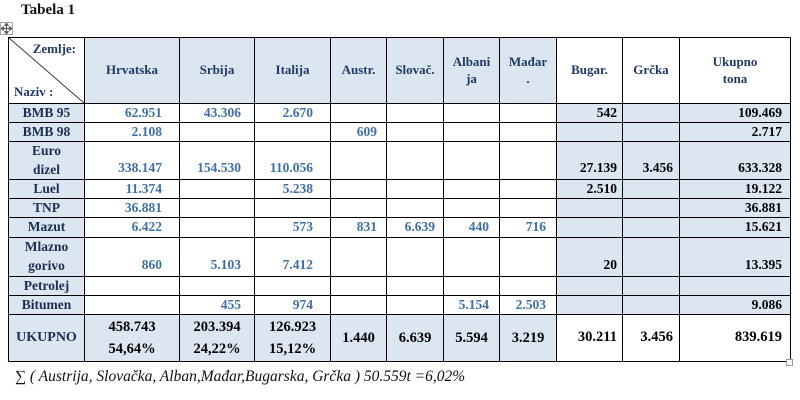 The width and height of the screenshot is (800, 400). What do you see at coordinates (399, 208) in the screenshot?
I see `table-row: TNP 36.881 36.881` at bounding box center [399, 208].